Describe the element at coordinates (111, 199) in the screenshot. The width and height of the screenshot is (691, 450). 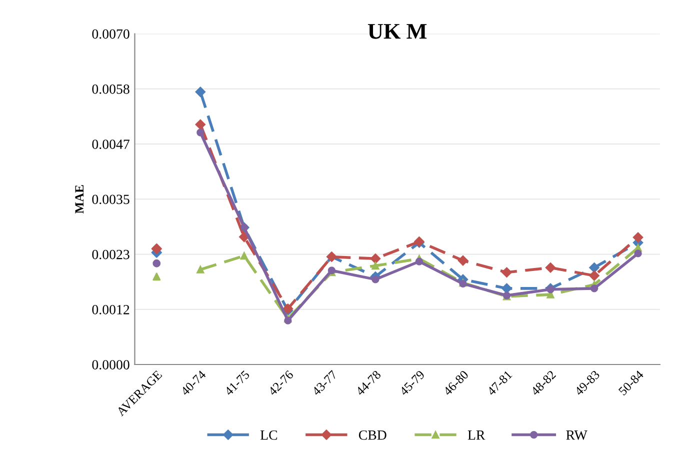
I see `y-tick-label: 0.0035` at that location.